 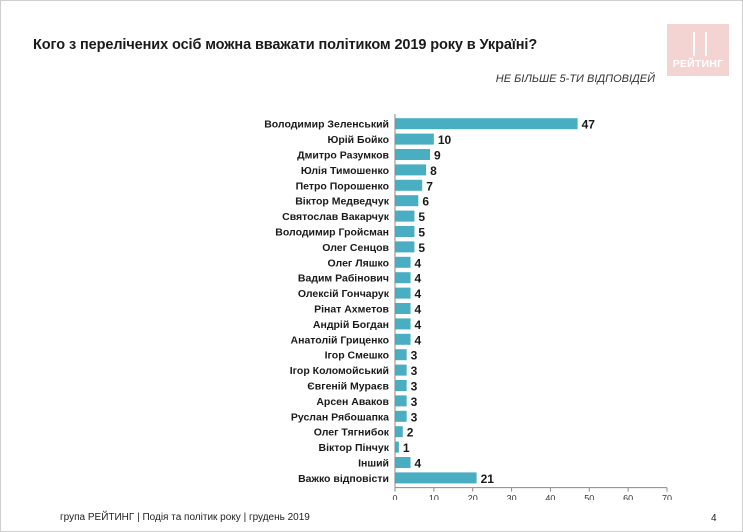 What do you see at coordinates (339, 371) in the screenshot?
I see `category-label: Ігор Коломойський` at bounding box center [339, 371].